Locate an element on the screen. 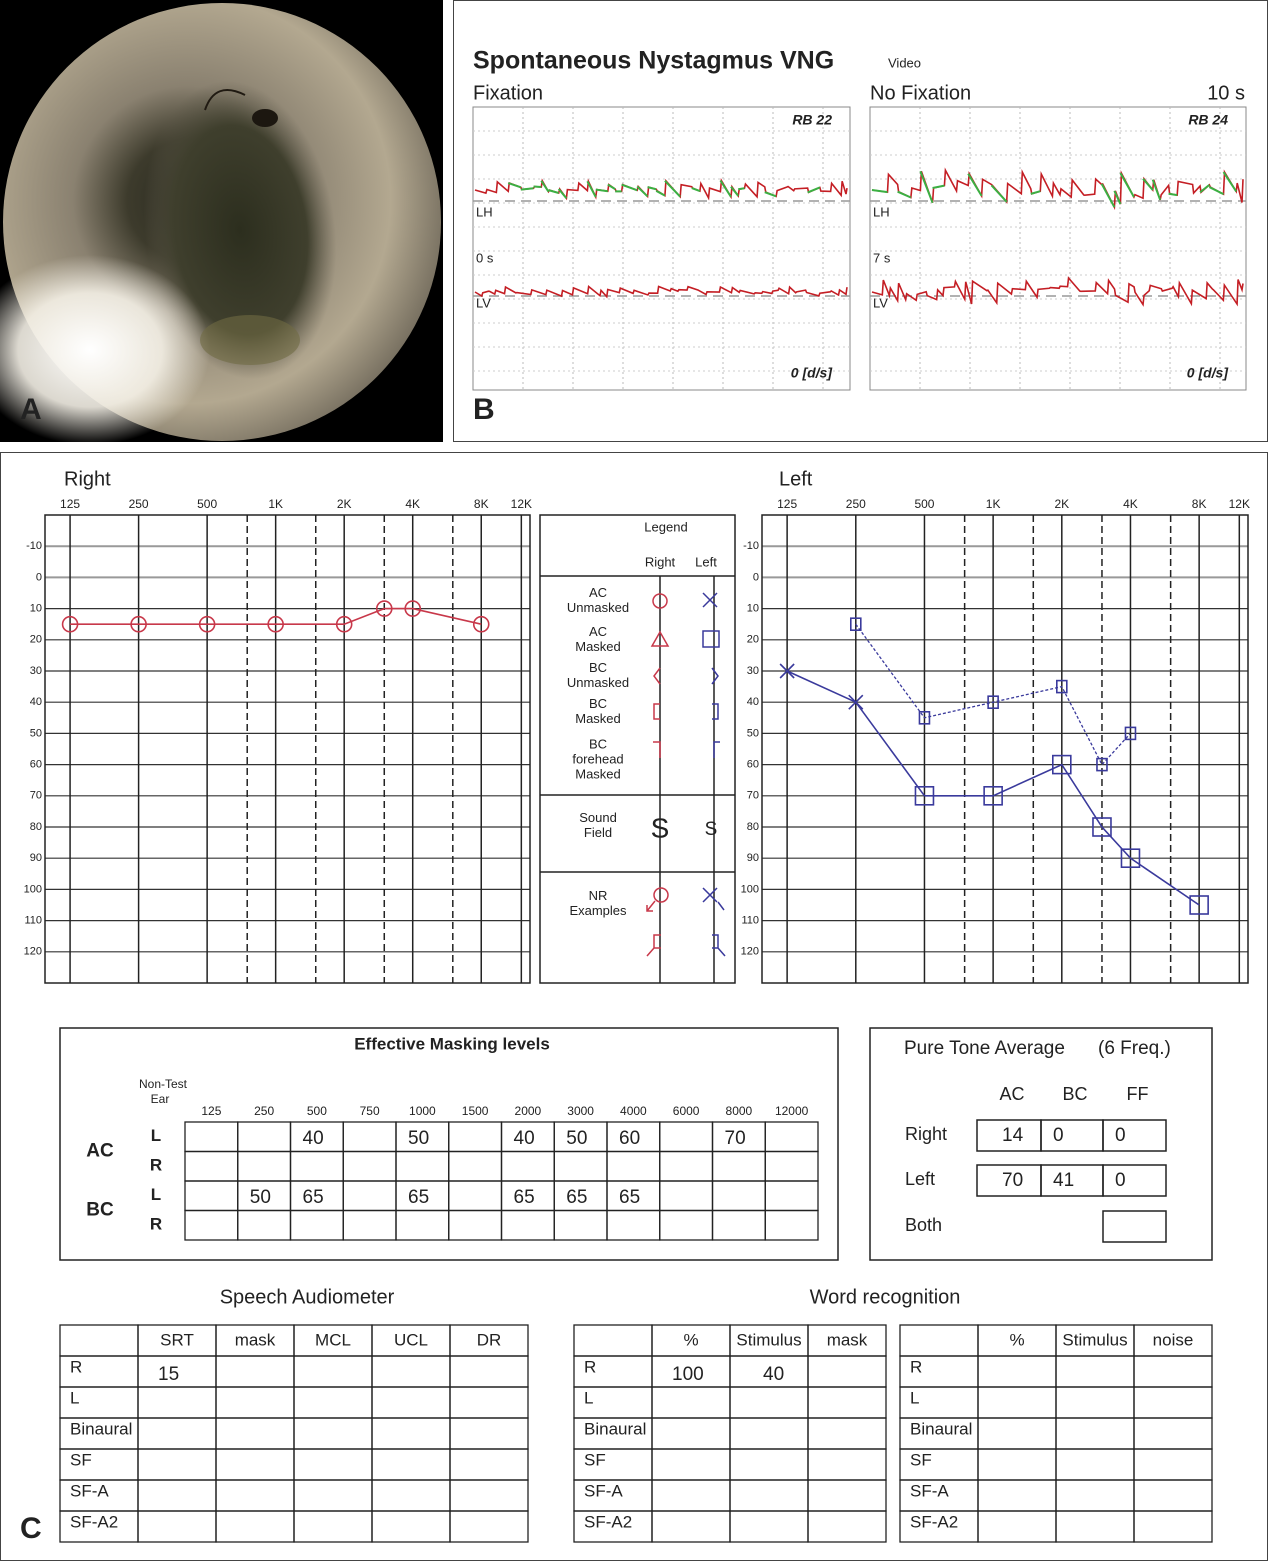  pta-value: 41 is located at coordinates (1063, 1180).